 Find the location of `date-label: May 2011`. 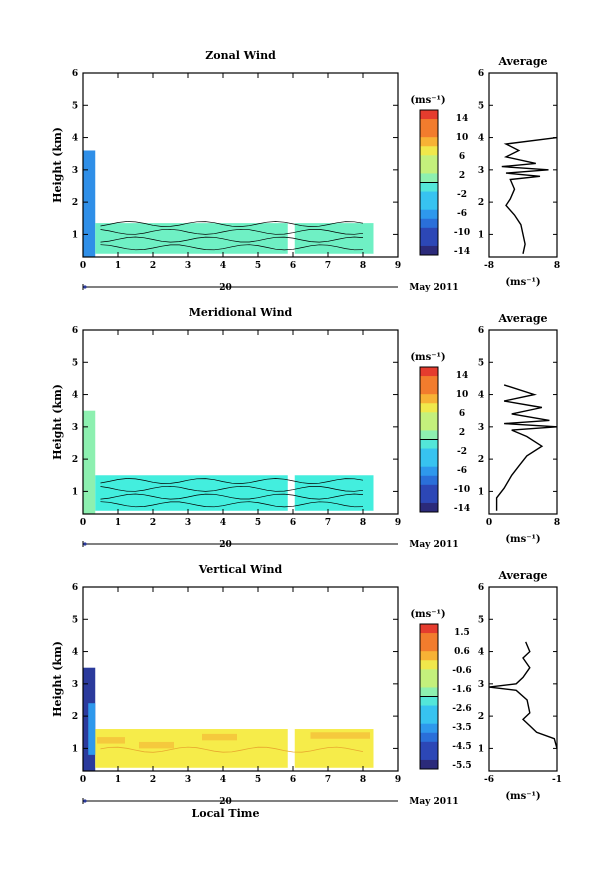

date-label: May 2011 is located at coordinates (433, 802).